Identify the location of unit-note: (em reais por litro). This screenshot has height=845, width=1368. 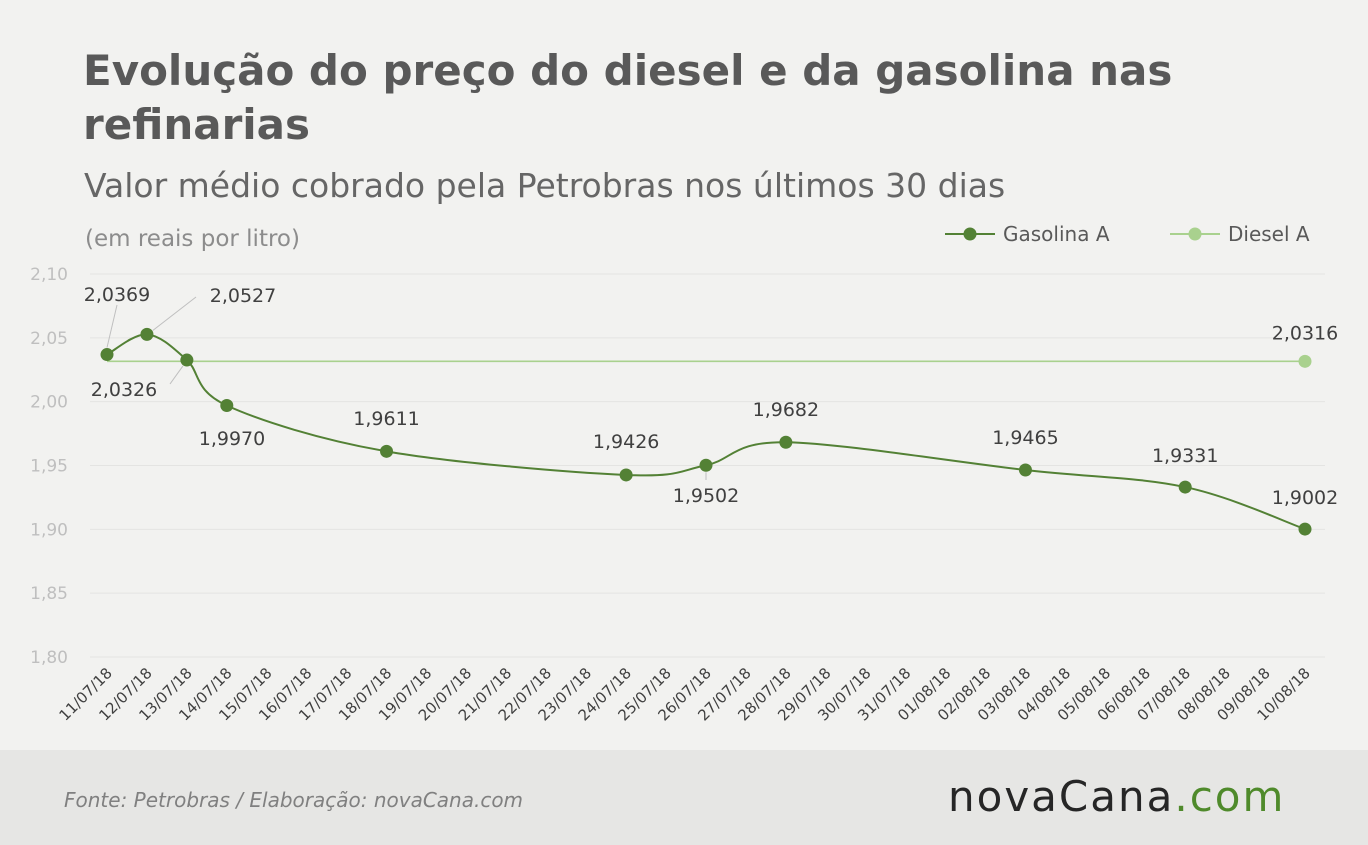
(192, 239).